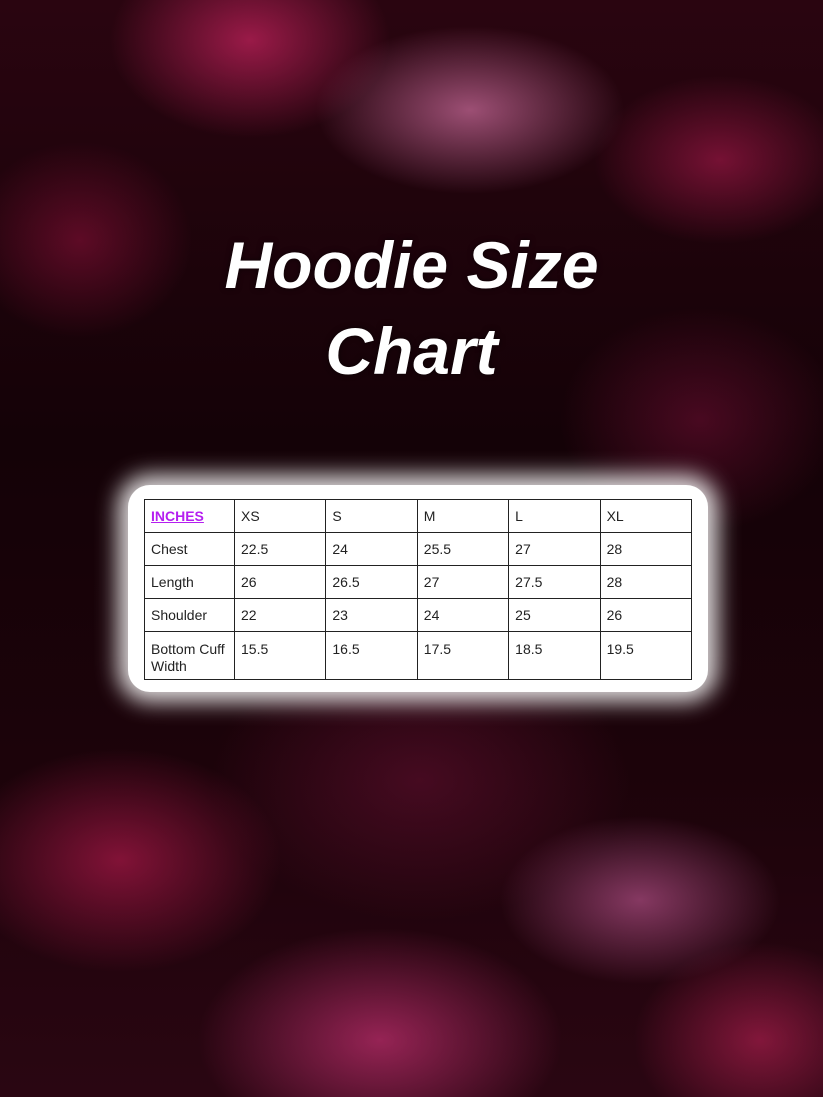 The height and width of the screenshot is (1097, 823). I want to click on row-label: Length, so click(189, 582).